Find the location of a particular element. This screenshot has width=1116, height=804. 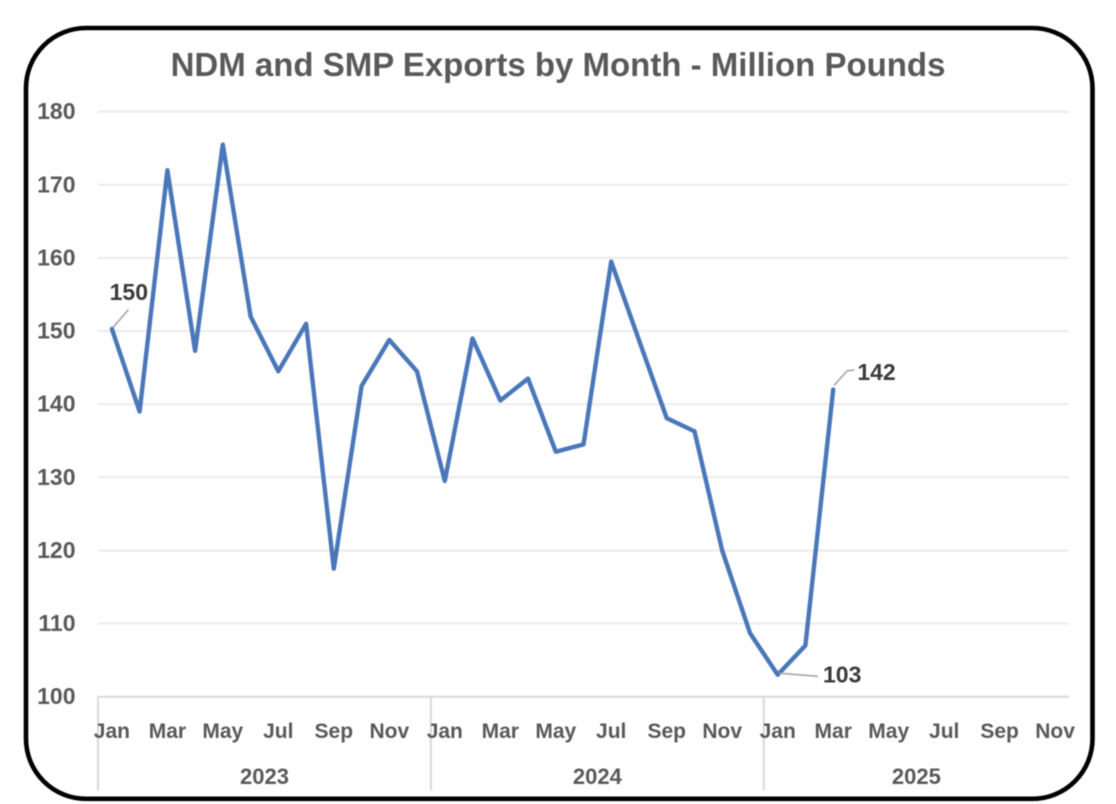

svg-text: 140 is located at coordinates (56, 404).